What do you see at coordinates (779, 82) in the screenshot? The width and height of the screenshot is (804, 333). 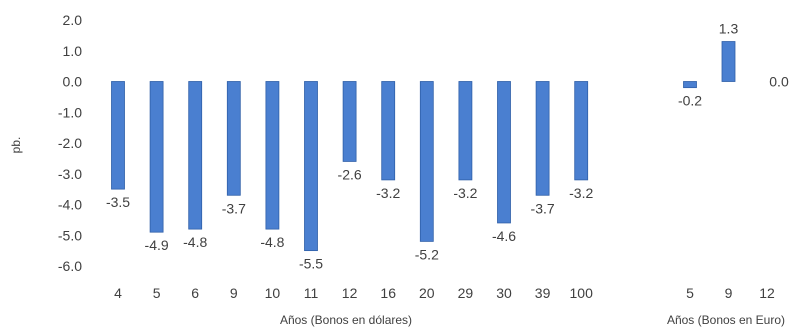 I see `data-label: 0.0` at bounding box center [779, 82].